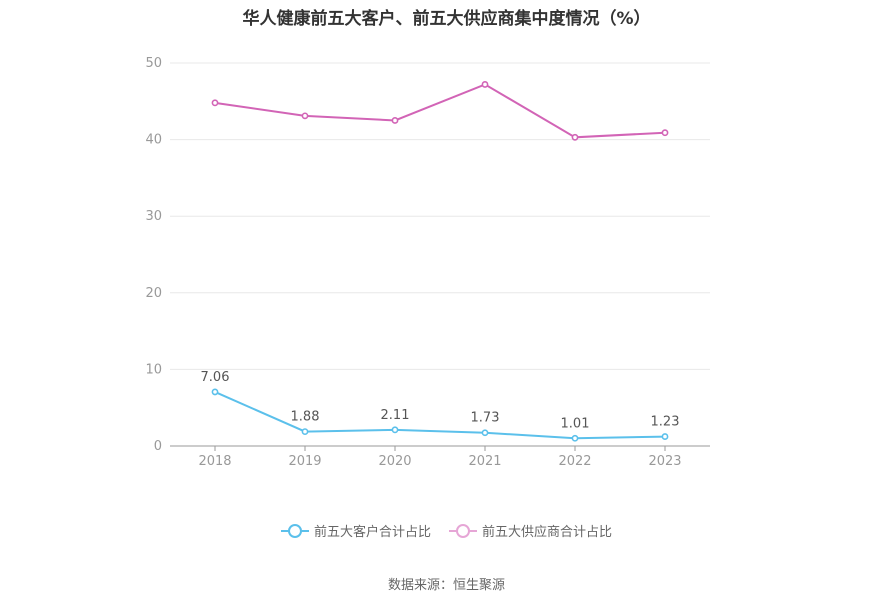  What do you see at coordinates (446, 530) in the screenshot?
I see `legend: 前五大客户合计占比 前五大供应商合计占比` at bounding box center [446, 530].